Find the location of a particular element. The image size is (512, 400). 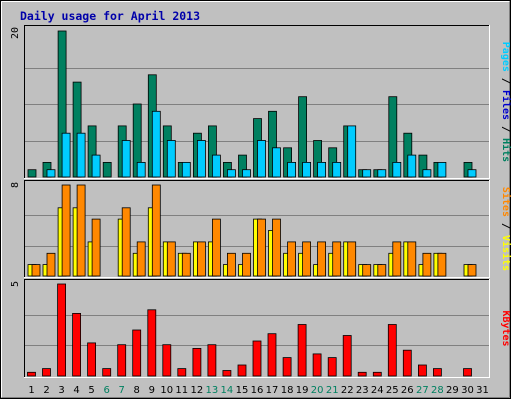

x-tick-label: 16 is located at coordinates (257, 390).